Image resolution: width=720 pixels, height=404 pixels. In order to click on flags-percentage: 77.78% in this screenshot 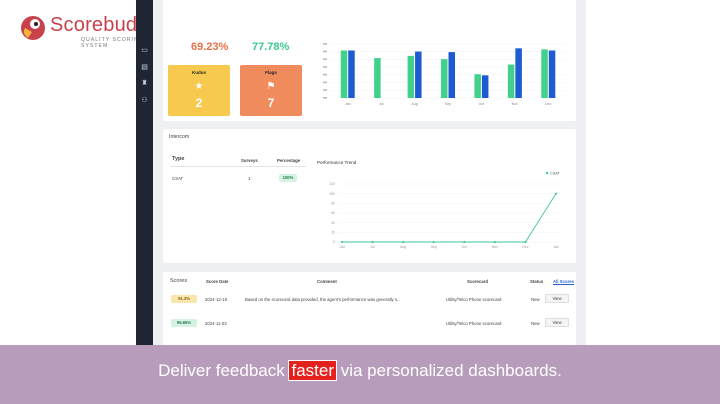, I will do `click(271, 47)`.